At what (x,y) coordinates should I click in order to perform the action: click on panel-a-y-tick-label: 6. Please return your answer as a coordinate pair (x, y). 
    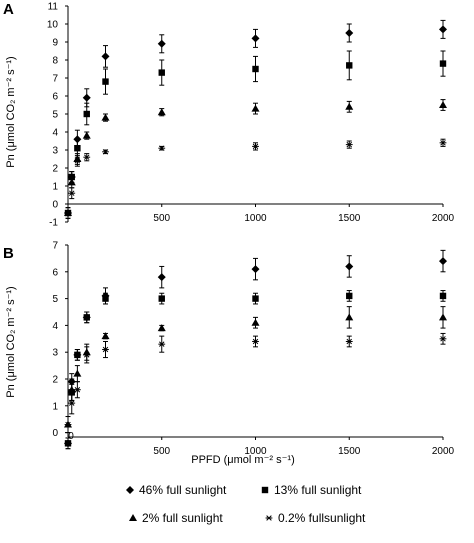
    Looking at the image, I should click on (55, 97).